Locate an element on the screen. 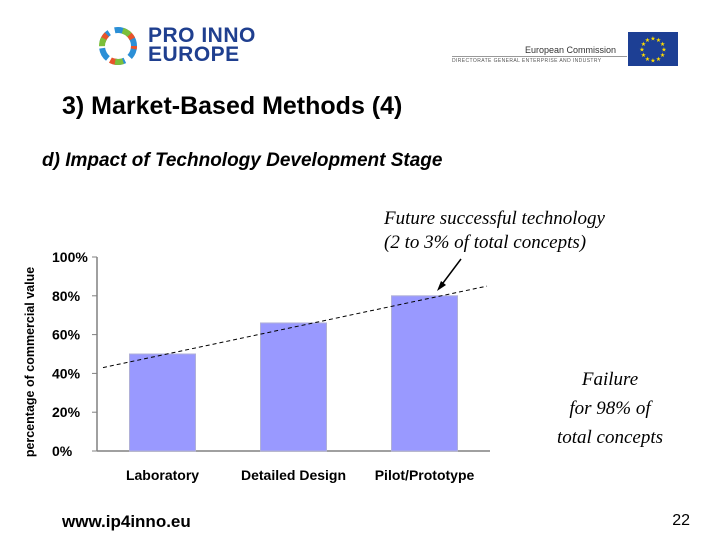 This screenshot has width=720, height=540. annotation-failure-line1: Failure is located at coordinates (610, 379).